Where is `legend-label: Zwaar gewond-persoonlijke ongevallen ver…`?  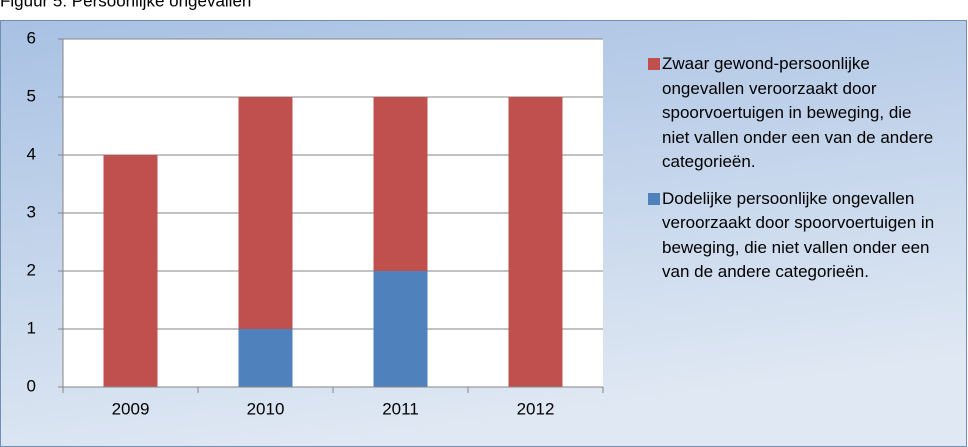
legend-label: Zwaar gewond-persoonlijke ongevallen ver… is located at coordinates (798, 112).